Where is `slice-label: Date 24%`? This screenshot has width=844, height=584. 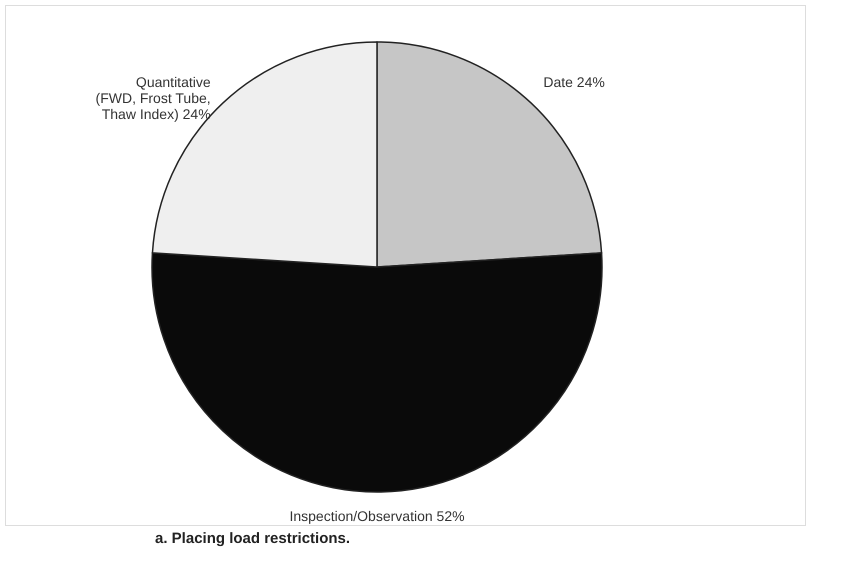
slice-label: Date 24% is located at coordinates (574, 82).